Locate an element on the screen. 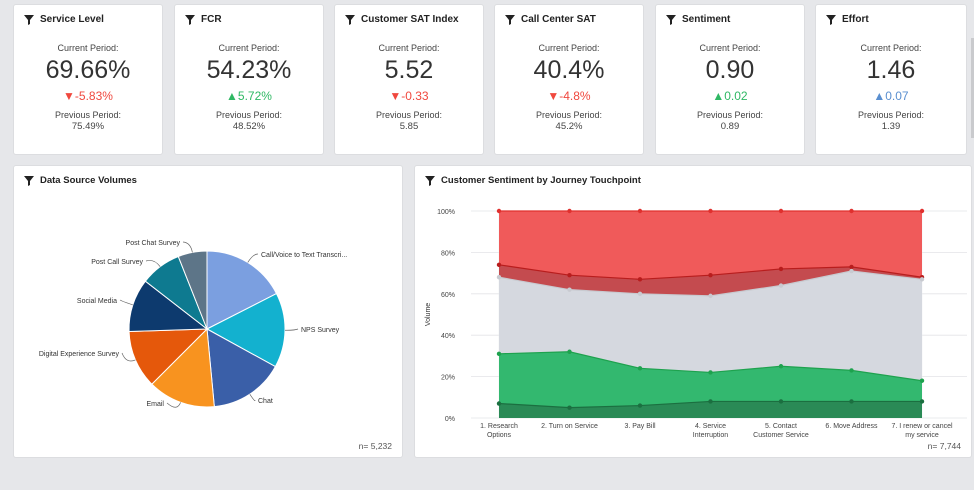 The width and height of the screenshot is (974, 490). pie-slice-label: Email is located at coordinates (155, 404).